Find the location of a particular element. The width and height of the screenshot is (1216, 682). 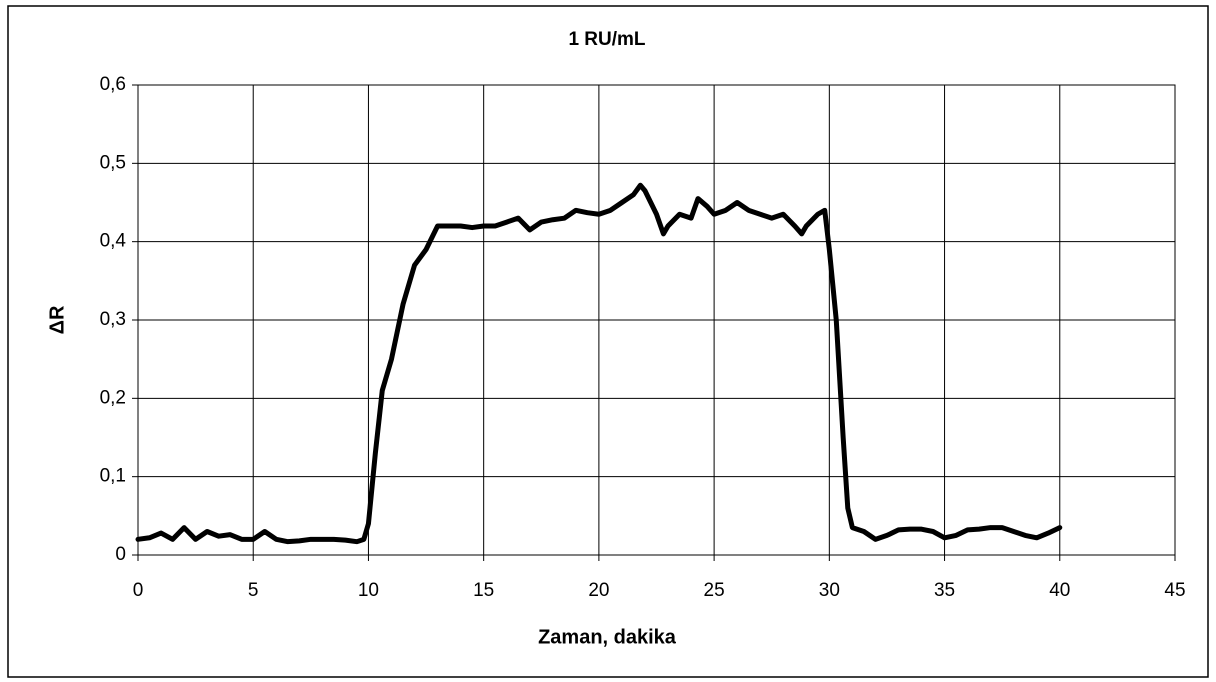

y-tick-label: 0,3 is located at coordinates (113, 319).